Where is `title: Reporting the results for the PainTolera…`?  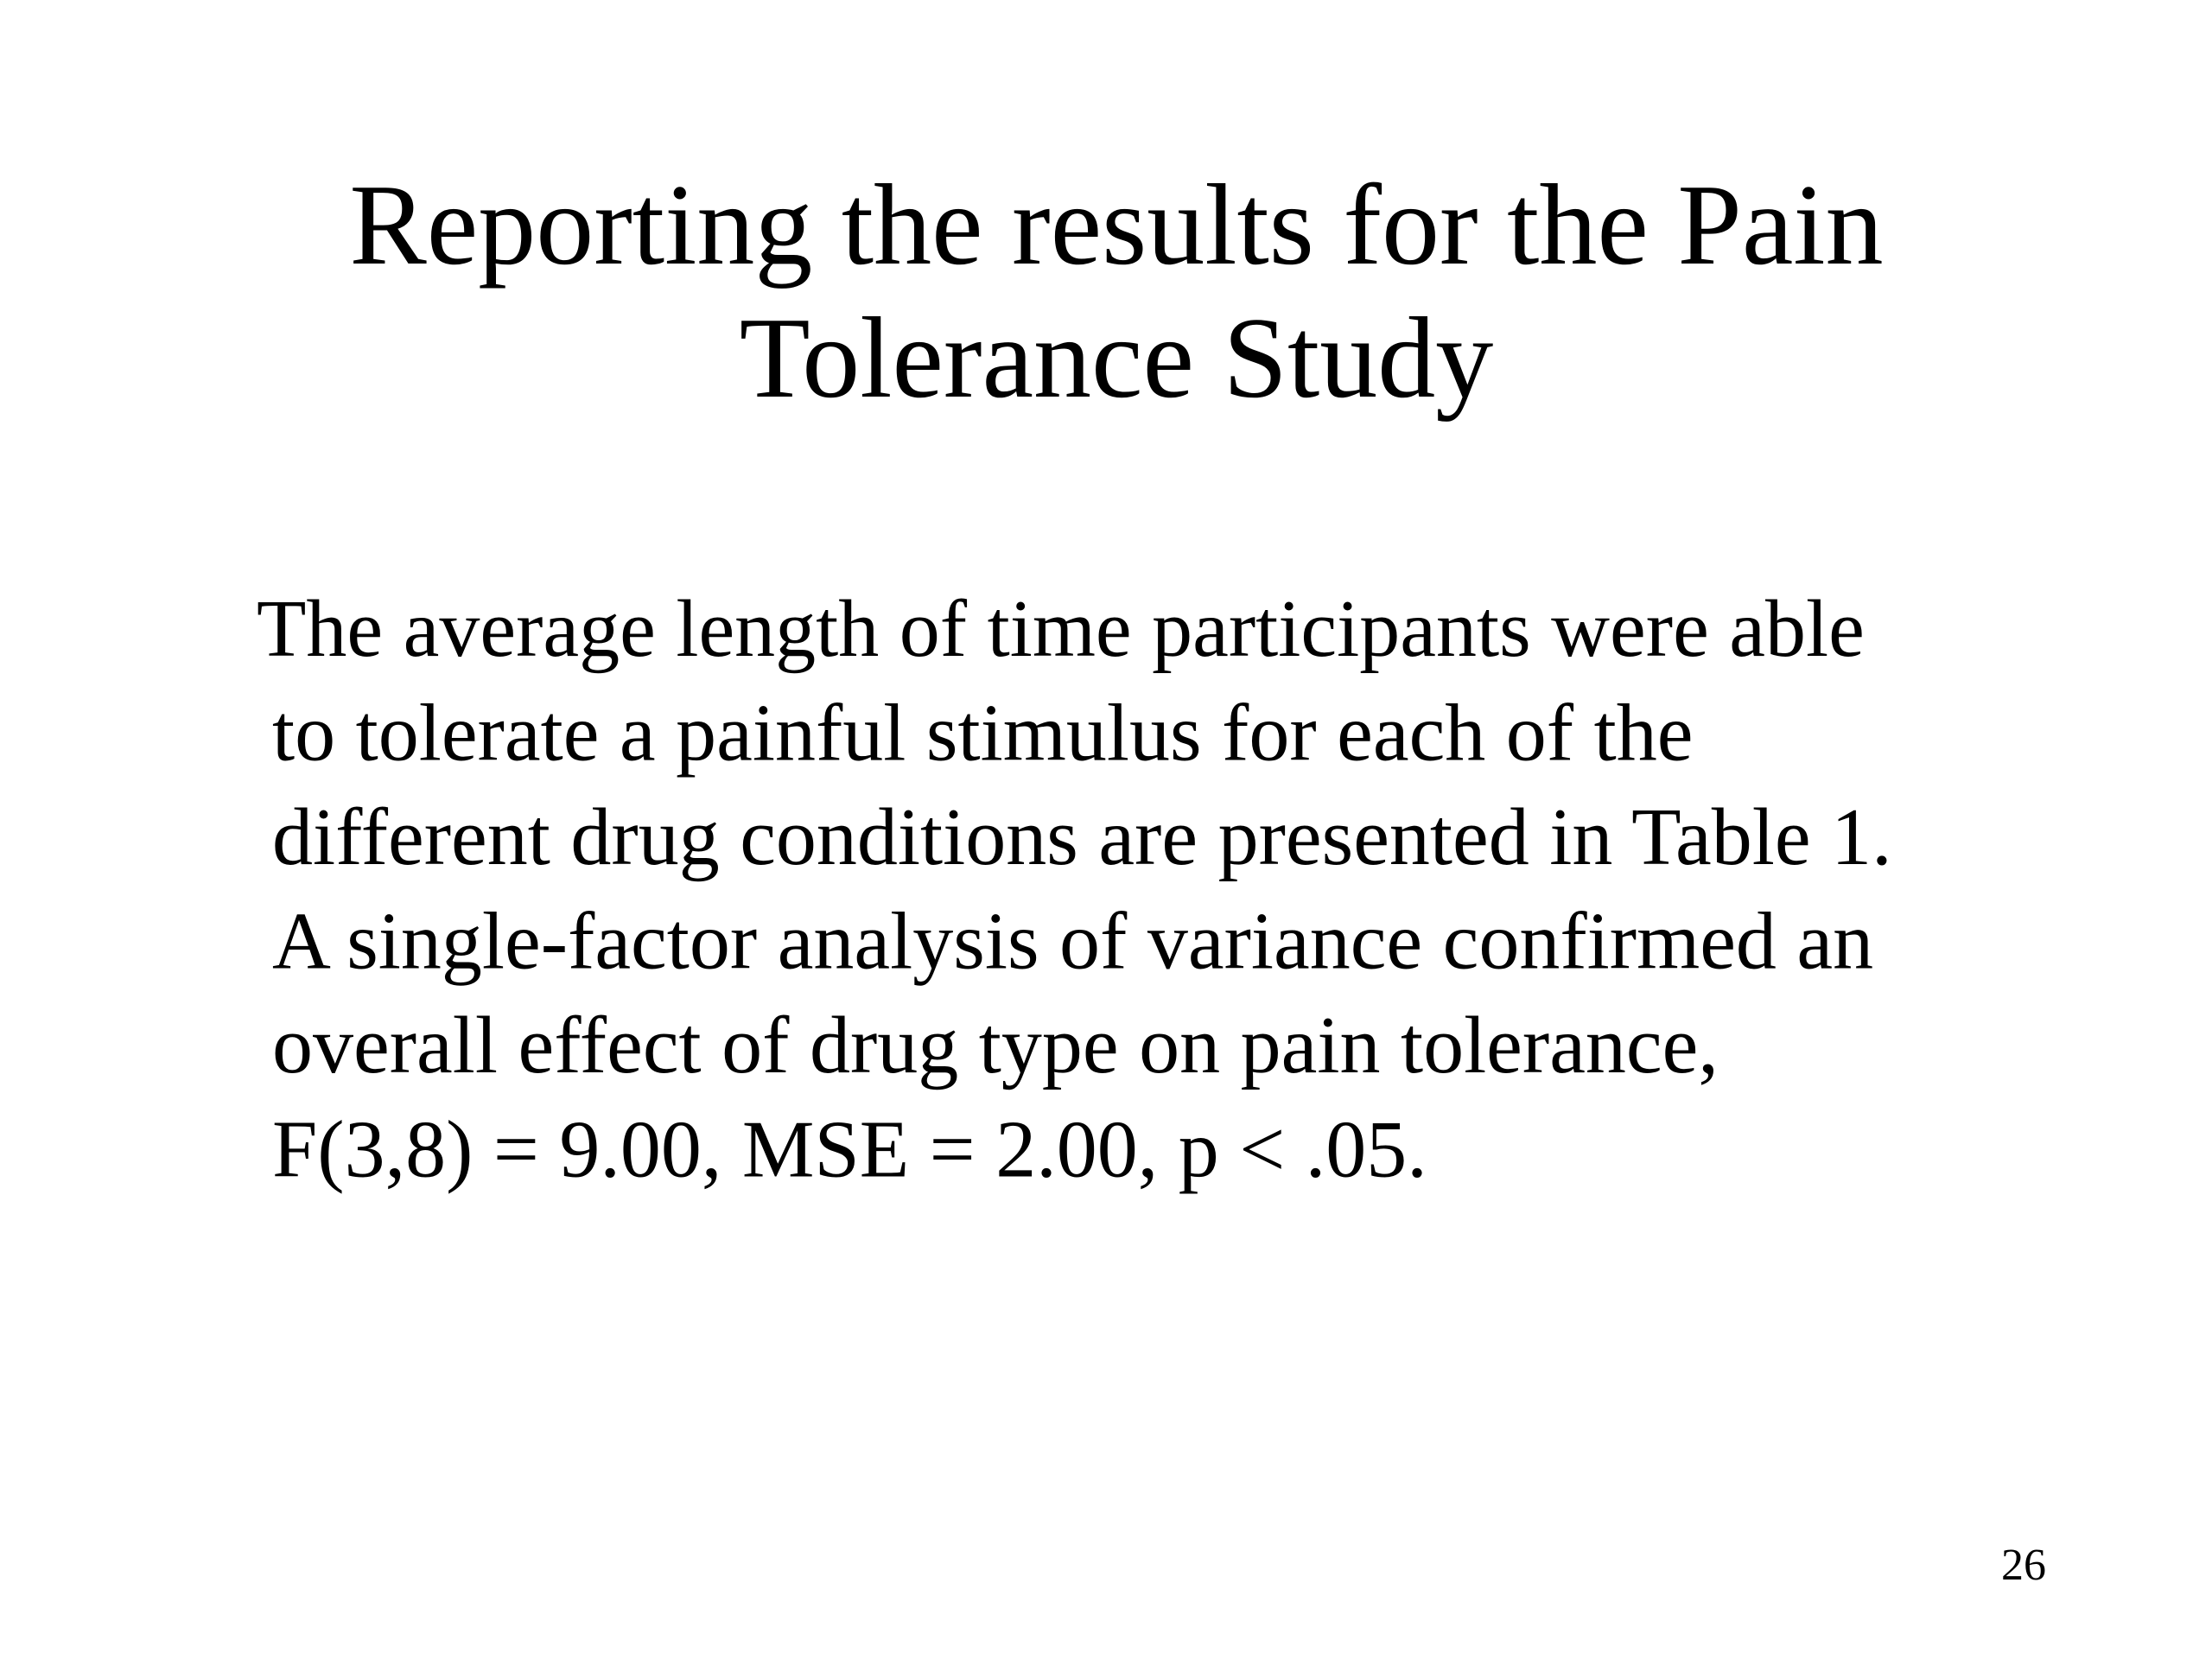
title: Reporting the results for the PainTolera… is located at coordinates (1116, 291).